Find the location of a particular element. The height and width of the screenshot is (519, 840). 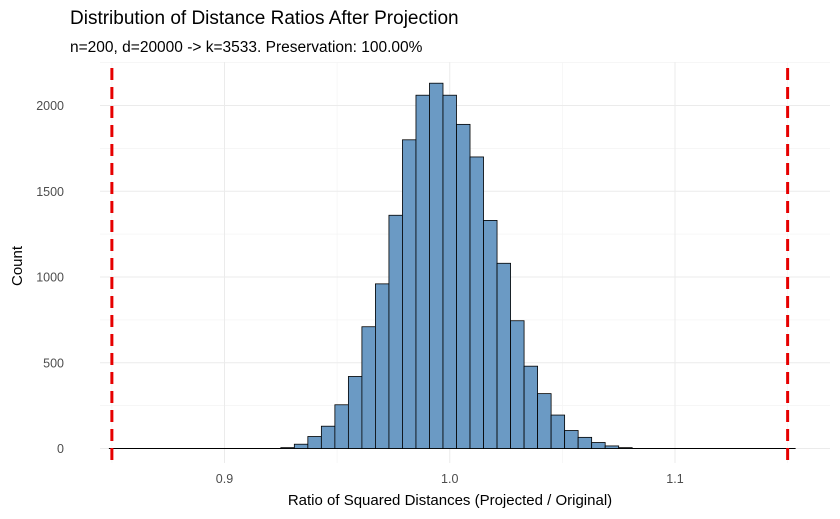

x-tick-label-0: 0.9 is located at coordinates (224, 479).